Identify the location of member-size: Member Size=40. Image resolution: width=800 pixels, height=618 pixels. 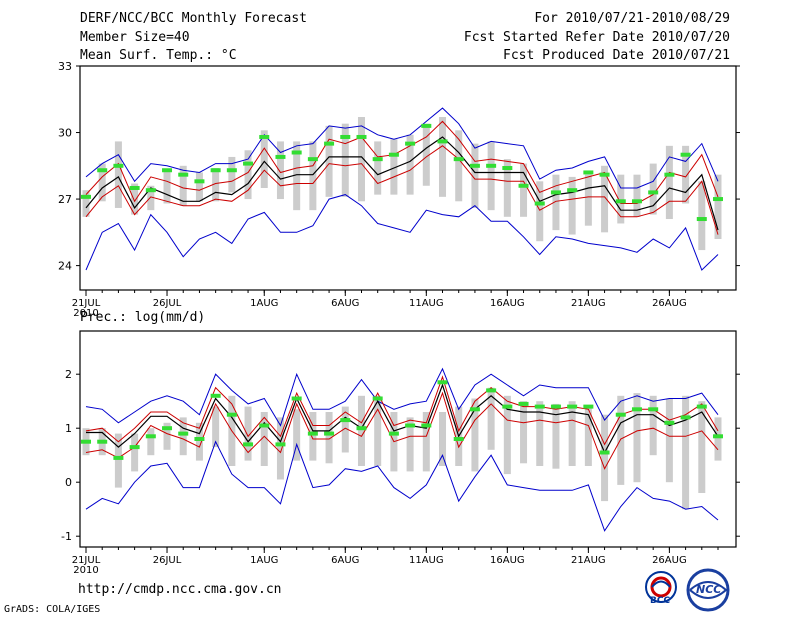
(135, 37).